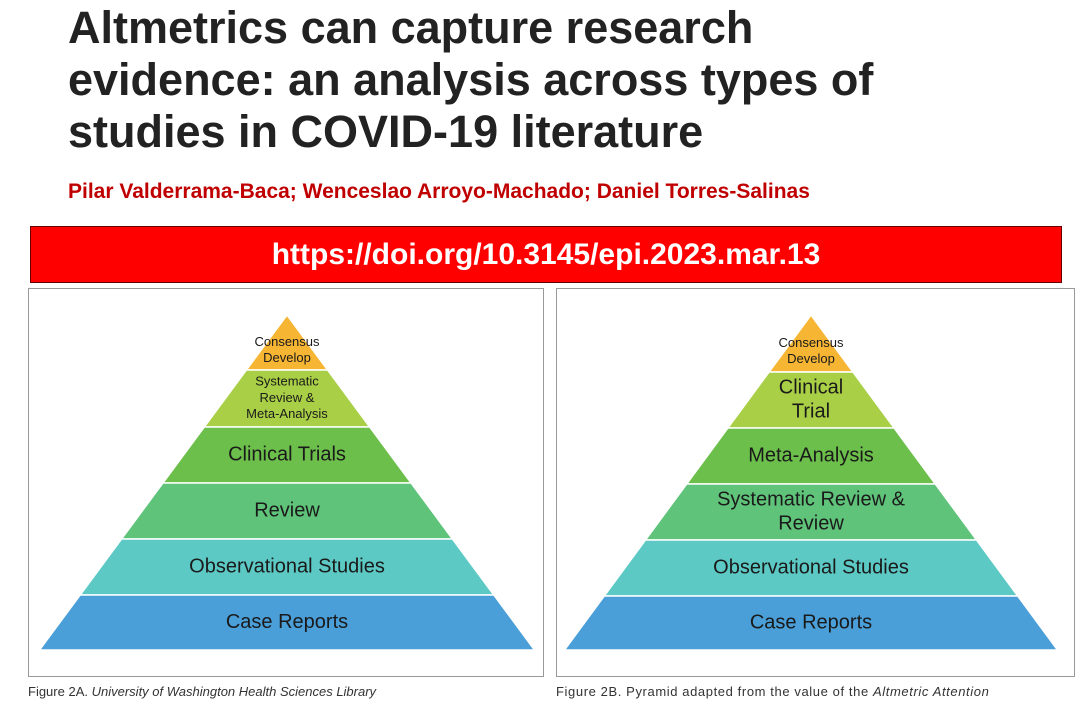 Image resolution: width=1086 pixels, height=720 pixels. What do you see at coordinates (58, 691) in the screenshot?
I see `caption-text: Figure 2A.` at bounding box center [58, 691].